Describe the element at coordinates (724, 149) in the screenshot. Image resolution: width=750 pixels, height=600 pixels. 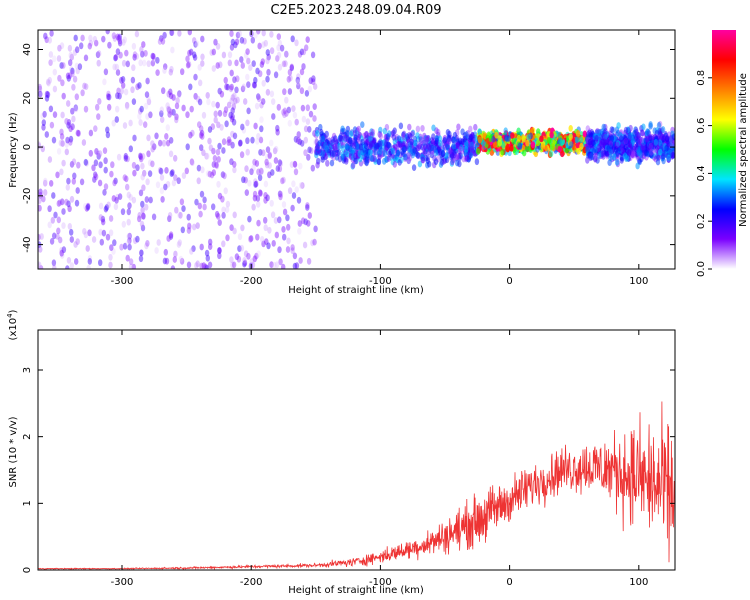
I see `colorbar-gradient` at that location.